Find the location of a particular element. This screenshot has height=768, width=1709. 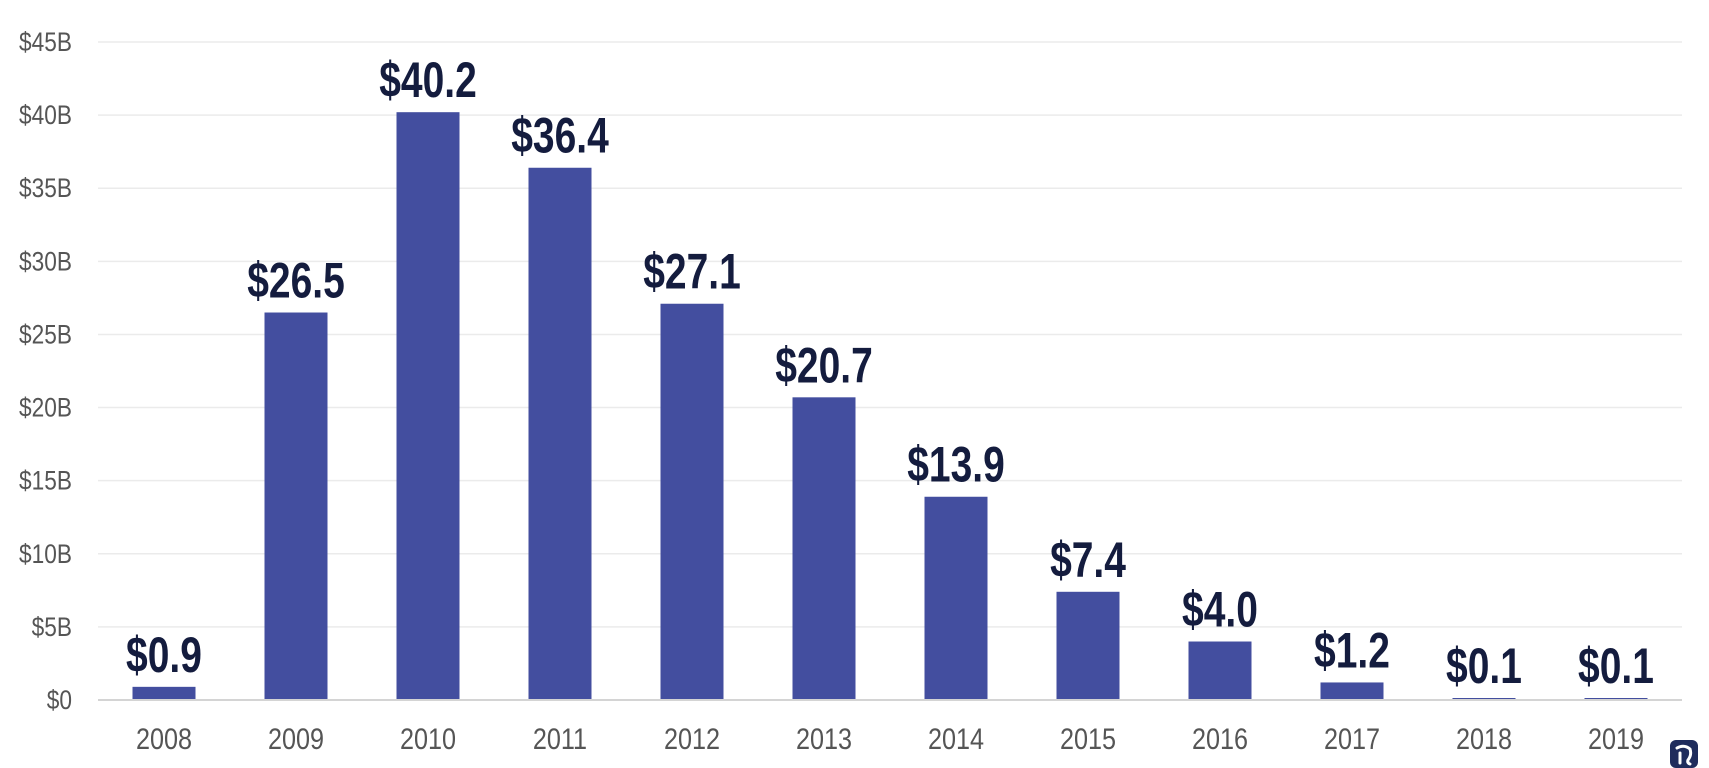

data-label-2016: $4.0 is located at coordinates (1220, 609).